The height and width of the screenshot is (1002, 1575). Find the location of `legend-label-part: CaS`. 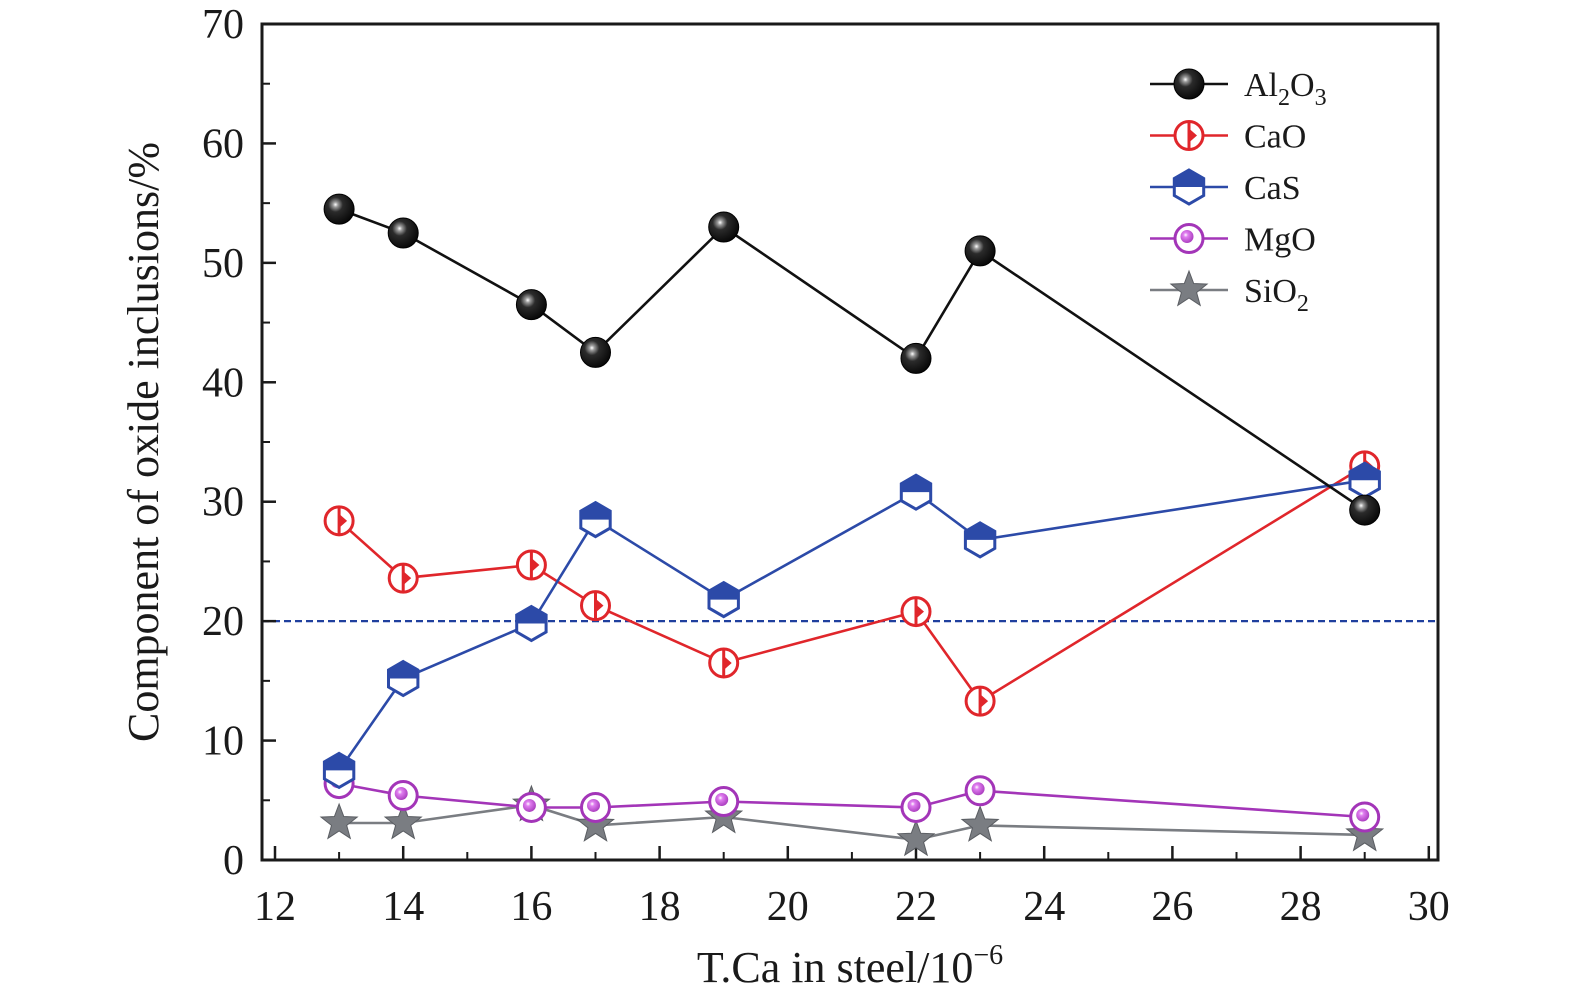

legend-label-part: CaS is located at coordinates (1272, 188).